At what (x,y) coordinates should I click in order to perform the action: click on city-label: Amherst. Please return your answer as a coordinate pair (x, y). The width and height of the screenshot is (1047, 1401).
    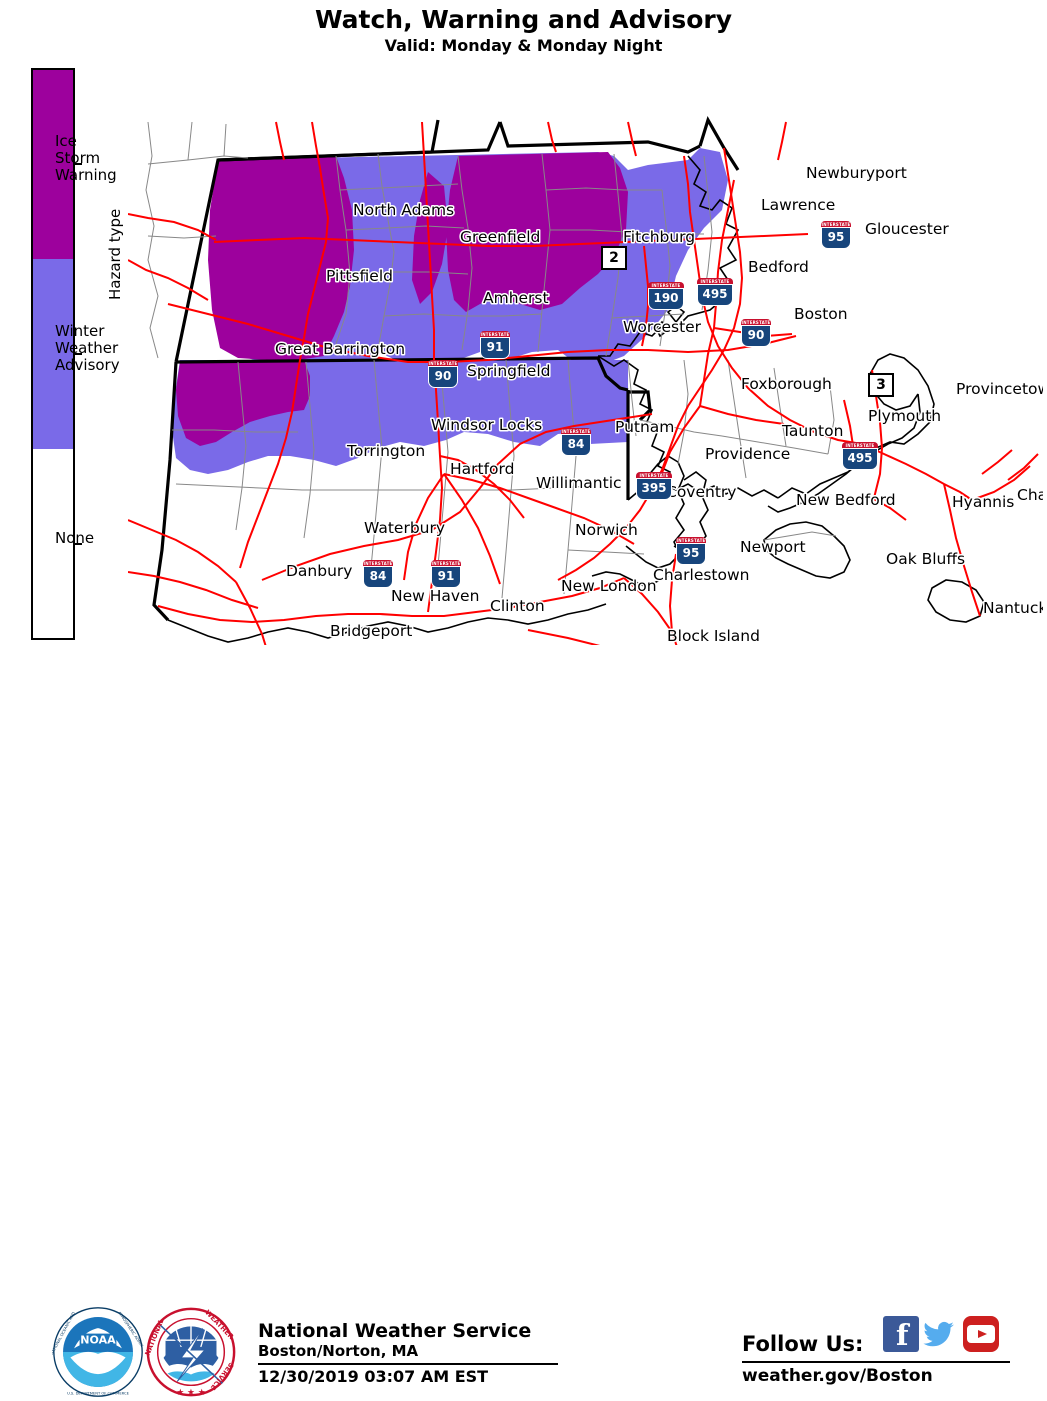
    Looking at the image, I should click on (516, 298).